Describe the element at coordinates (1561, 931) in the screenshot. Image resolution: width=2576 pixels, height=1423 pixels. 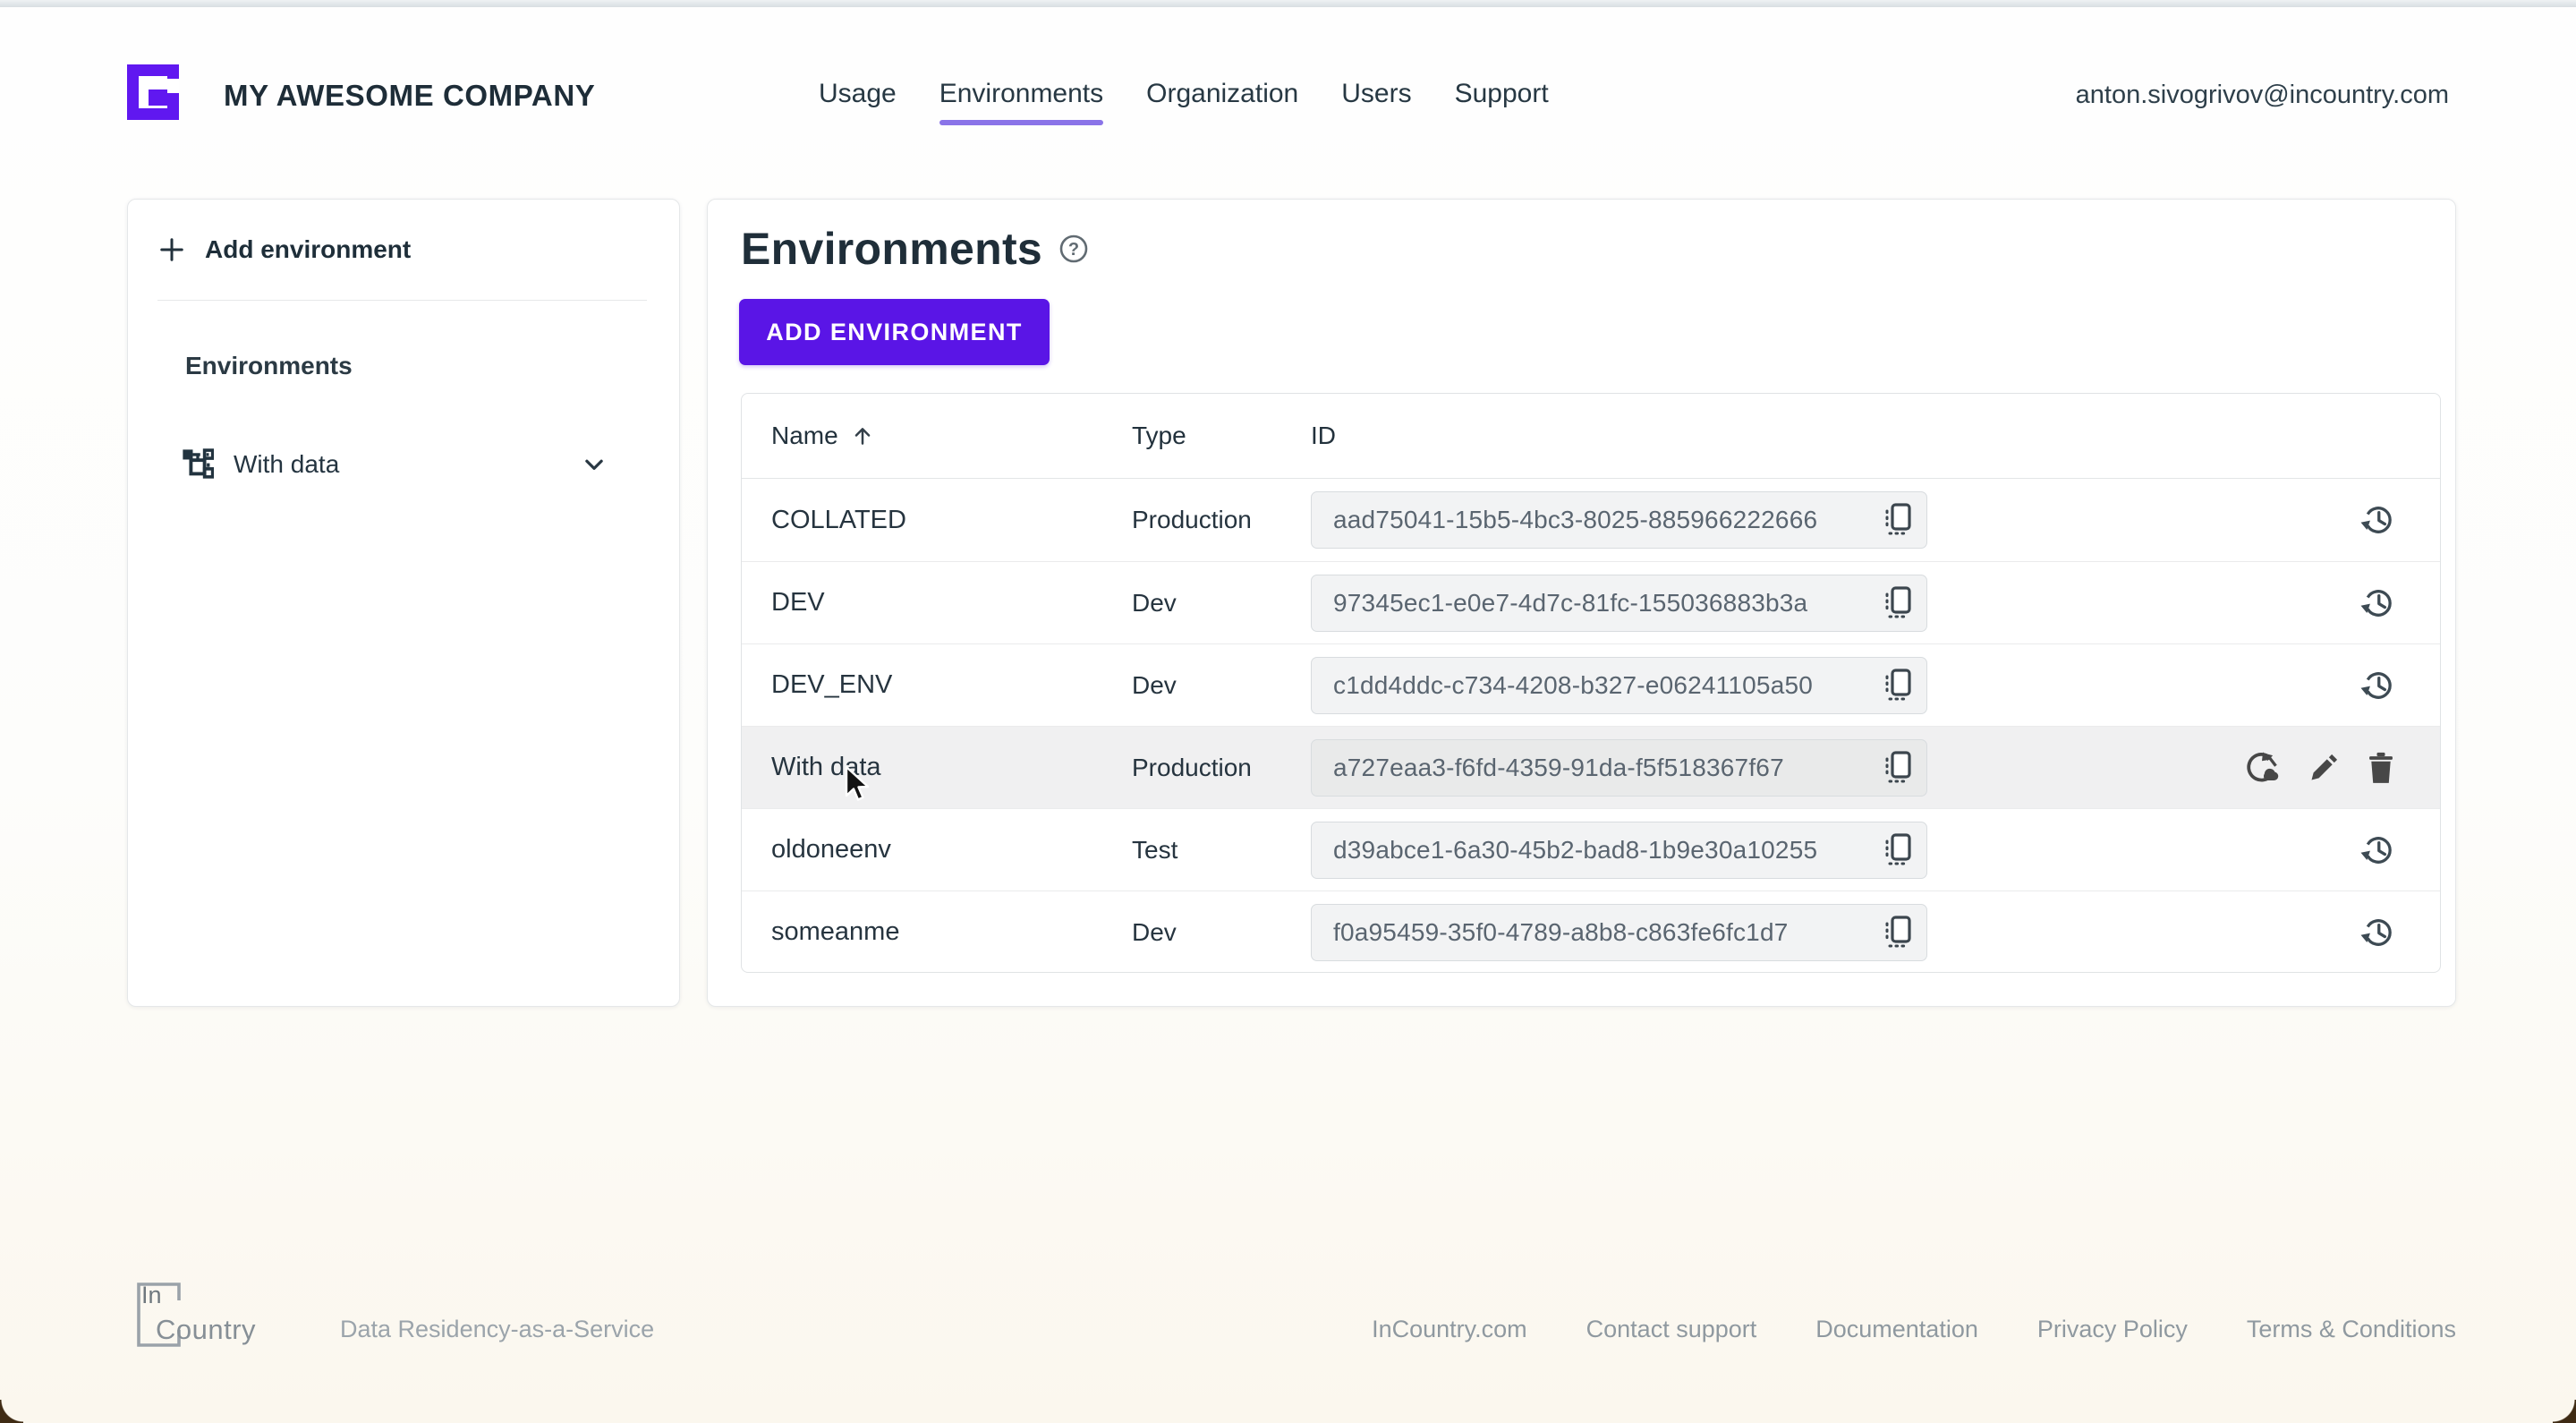
I see `env-id-value: f0a95459-35f0-4789-a8b8-c863fe6fc1d7` at that location.